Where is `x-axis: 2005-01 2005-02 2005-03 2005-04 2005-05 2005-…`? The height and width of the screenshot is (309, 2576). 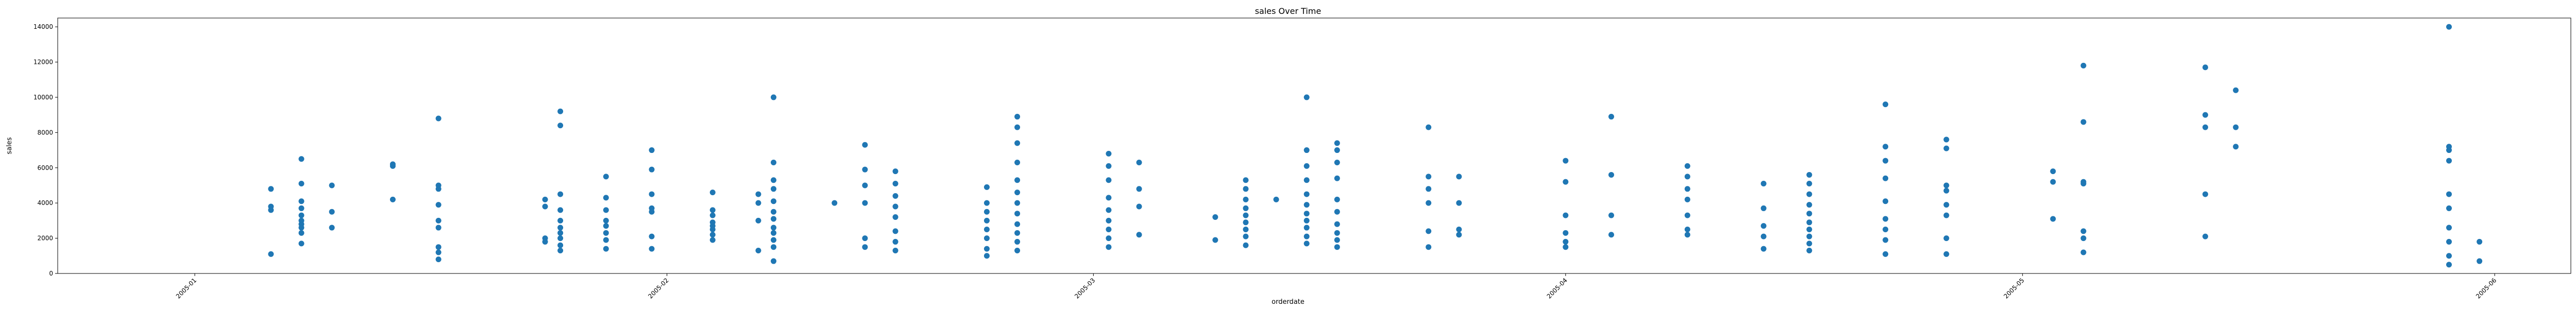
x-axis: 2005-01 2005-02 2005-03 2005-04 2005-05 2005-… is located at coordinates (1337, 286).